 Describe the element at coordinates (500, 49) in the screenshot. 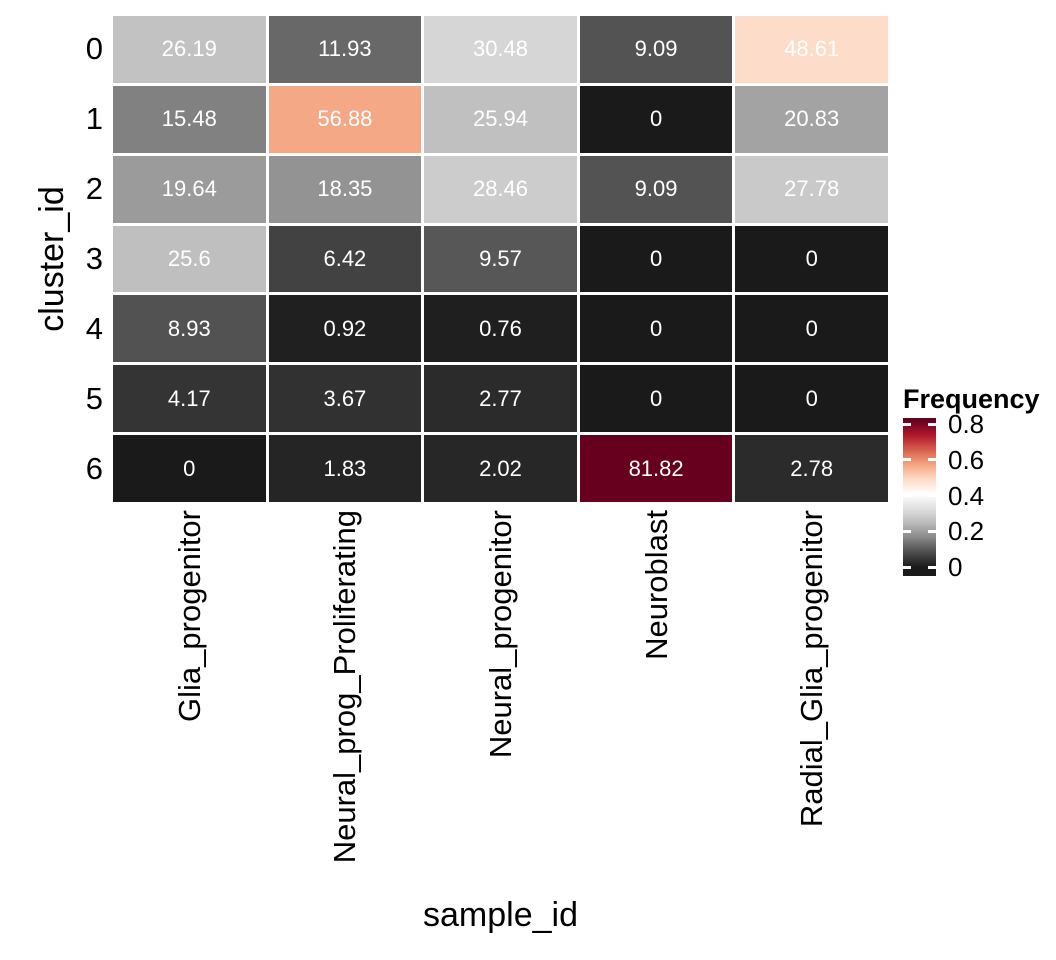

I see `heatmap-cell: 30.48` at that location.